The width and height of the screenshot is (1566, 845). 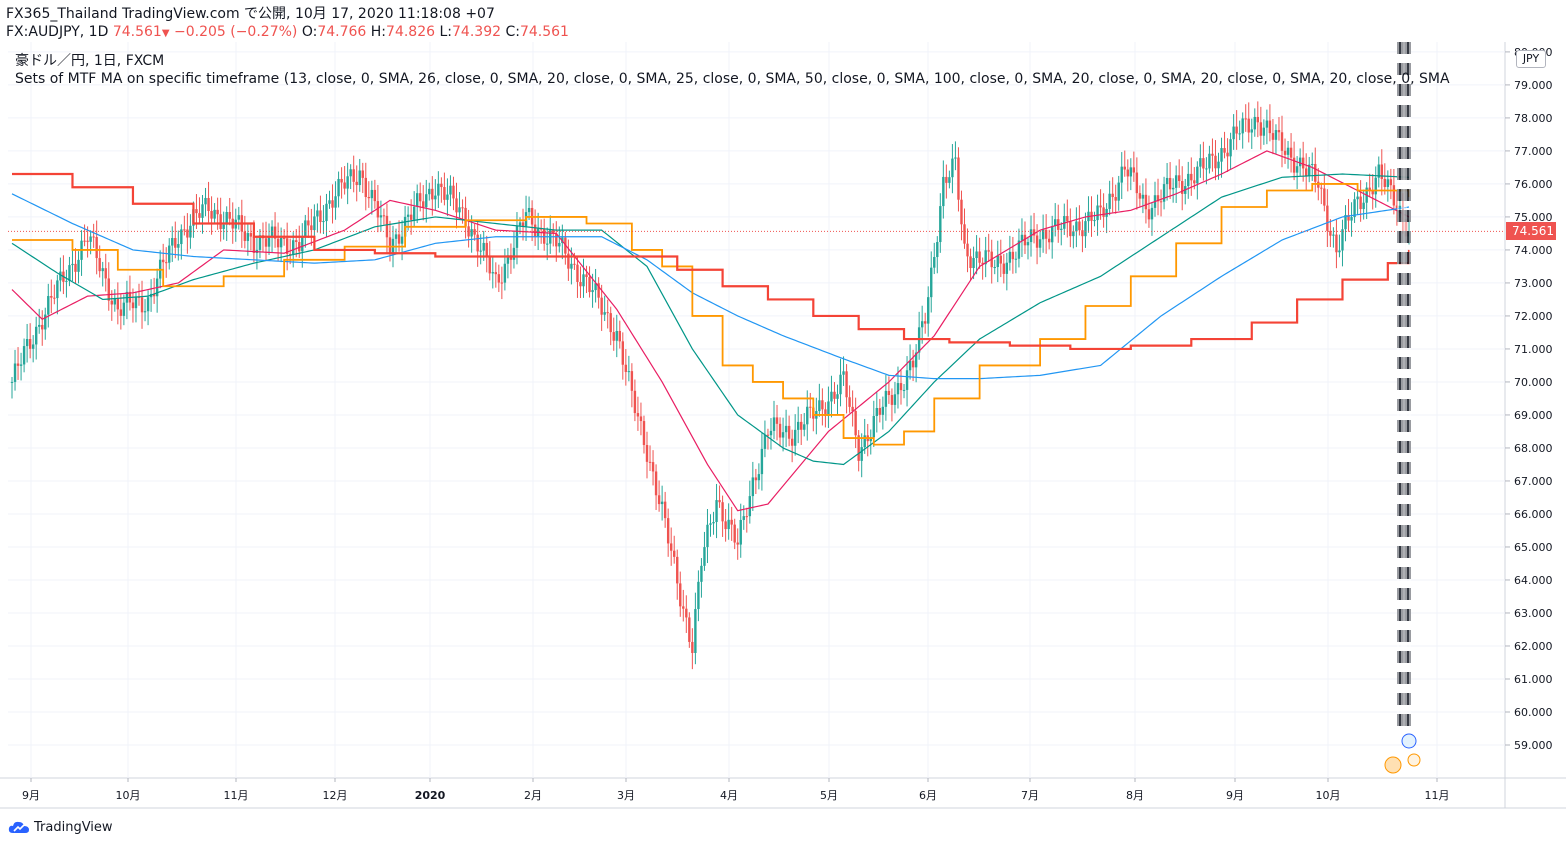 I want to click on y-tick-label: 70.000, so click(x=1533, y=382).